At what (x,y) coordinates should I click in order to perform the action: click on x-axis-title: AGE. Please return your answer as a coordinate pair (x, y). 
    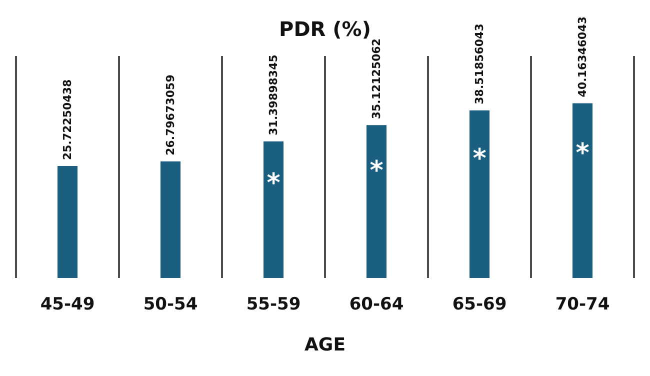
    Looking at the image, I should click on (325, 345).